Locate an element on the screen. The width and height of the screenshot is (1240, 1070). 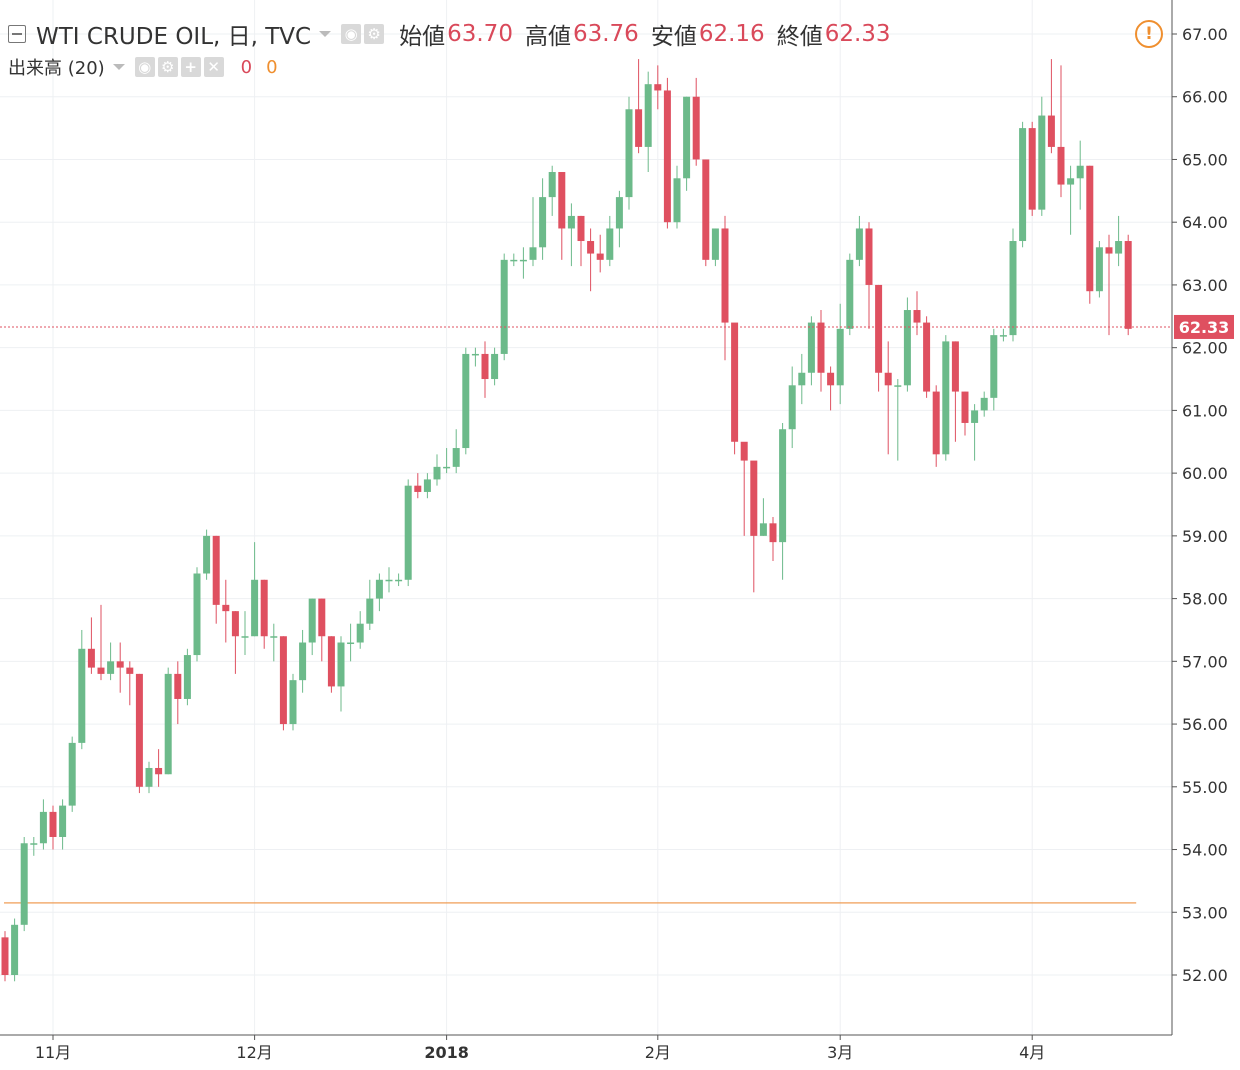
warning-icon: ! is located at coordinates (1149, 34).